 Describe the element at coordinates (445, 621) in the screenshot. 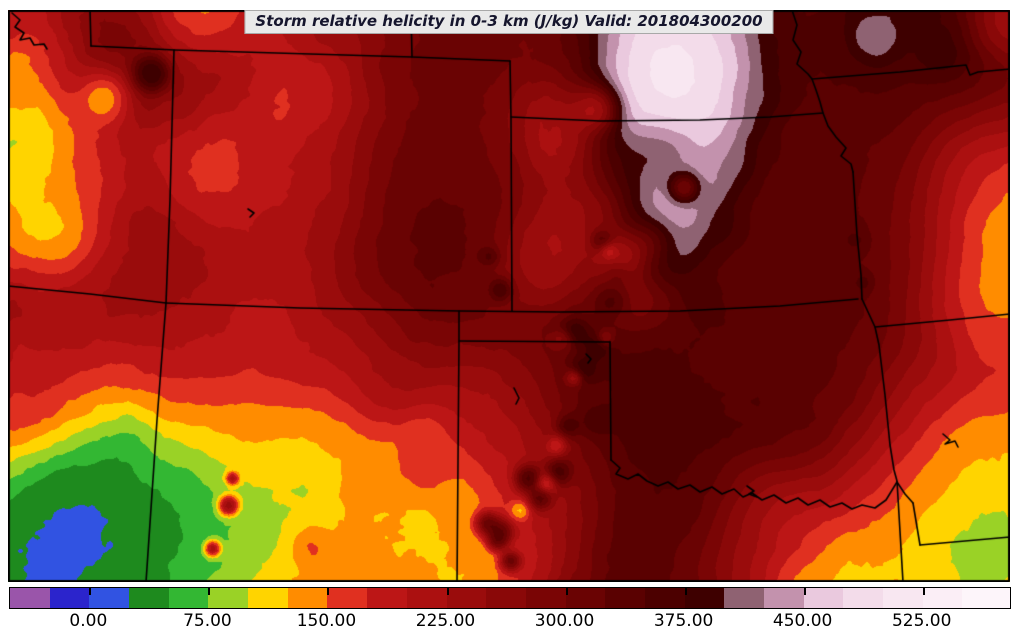

I see `colorbar-tick-label: 225.00` at that location.